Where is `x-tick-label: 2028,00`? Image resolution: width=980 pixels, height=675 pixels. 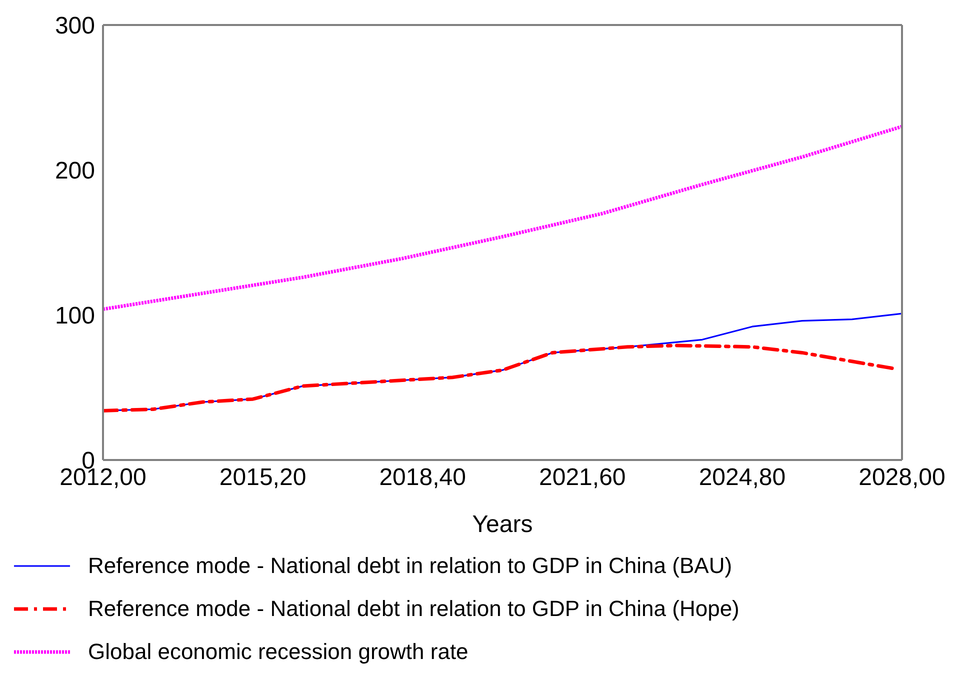 x-tick-label: 2028,00 is located at coordinates (902, 478).